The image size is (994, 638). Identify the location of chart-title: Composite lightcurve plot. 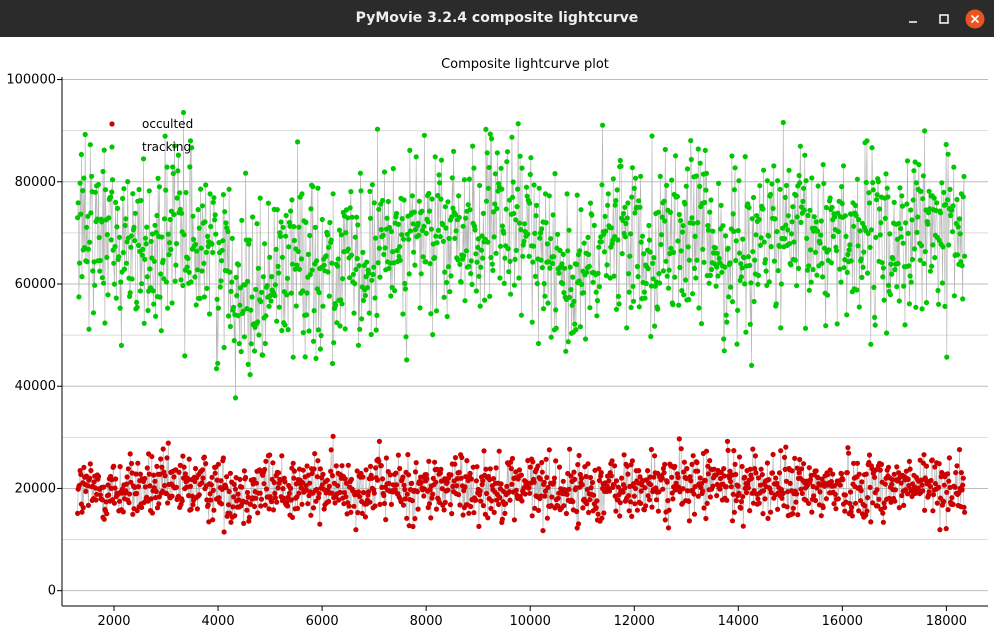
(525, 64).